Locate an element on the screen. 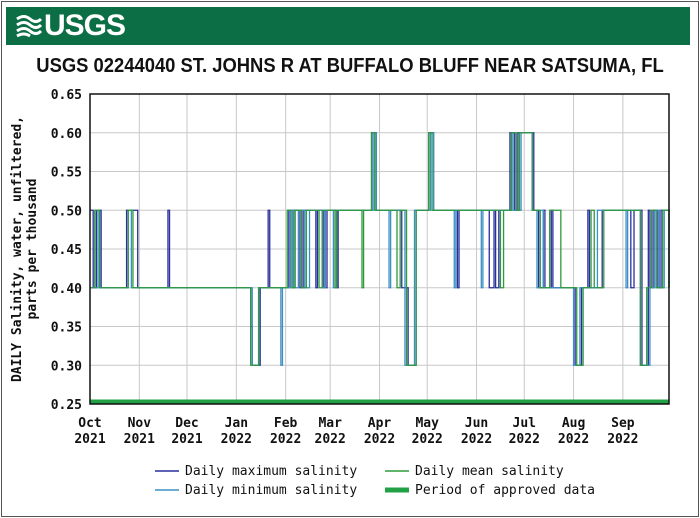  x-tick-month: Oct is located at coordinates (89, 423).